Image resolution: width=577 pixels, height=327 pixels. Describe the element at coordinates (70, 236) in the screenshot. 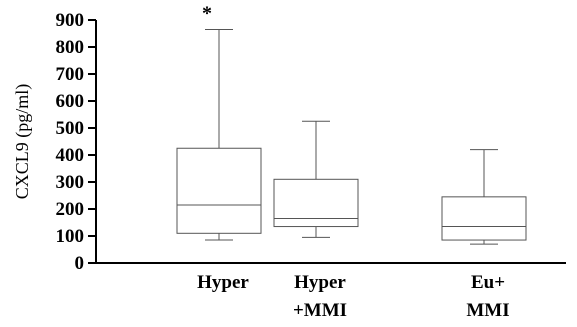

I see `y-tick-label: 100` at that location.